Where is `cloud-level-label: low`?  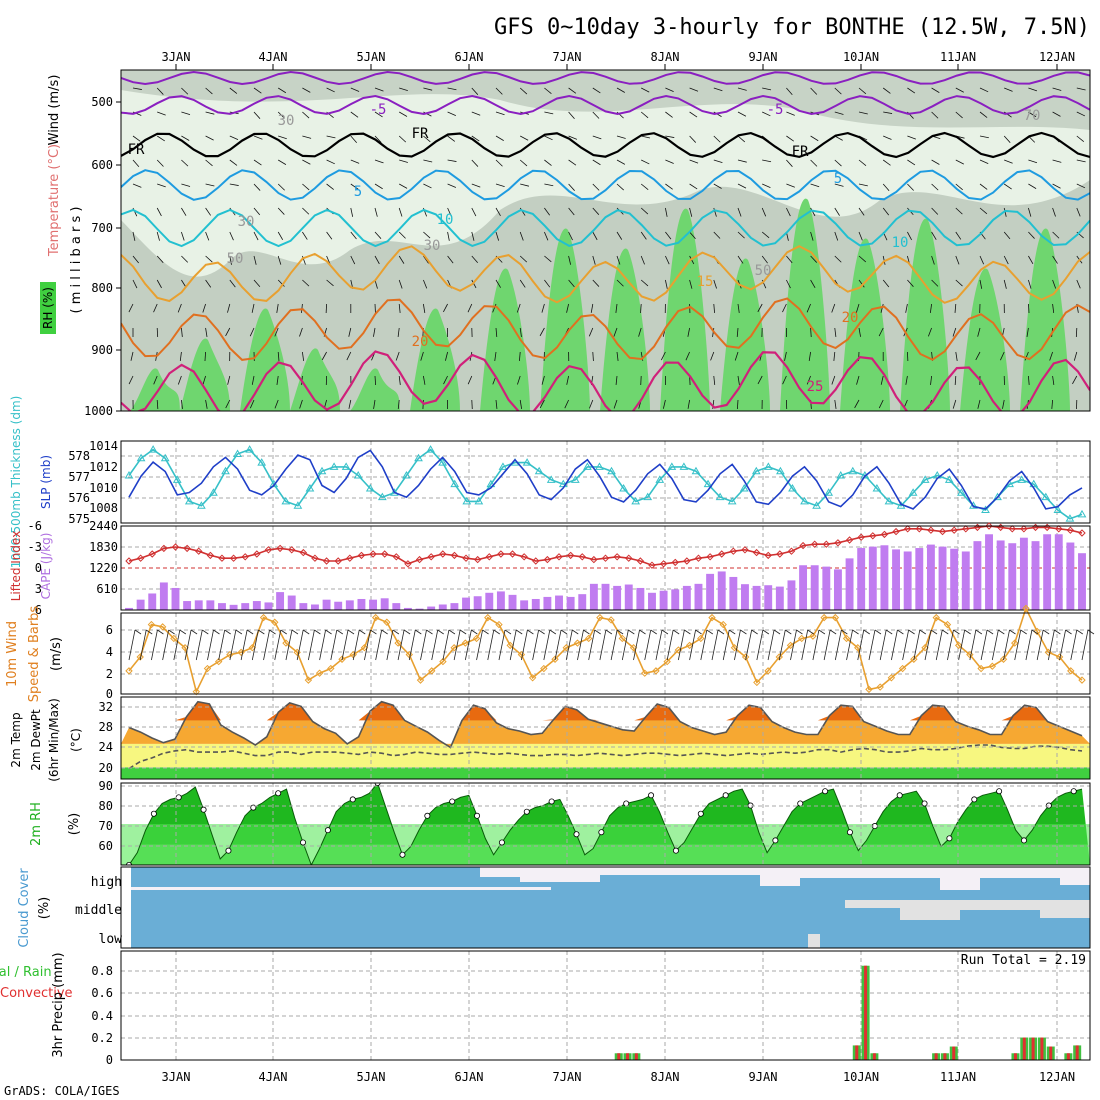
cloud-level-label: low is located at coordinates (111, 939).